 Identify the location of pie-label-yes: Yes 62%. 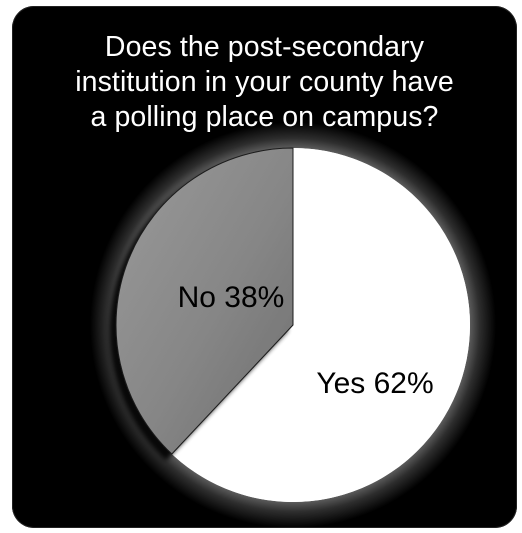
(374, 383).